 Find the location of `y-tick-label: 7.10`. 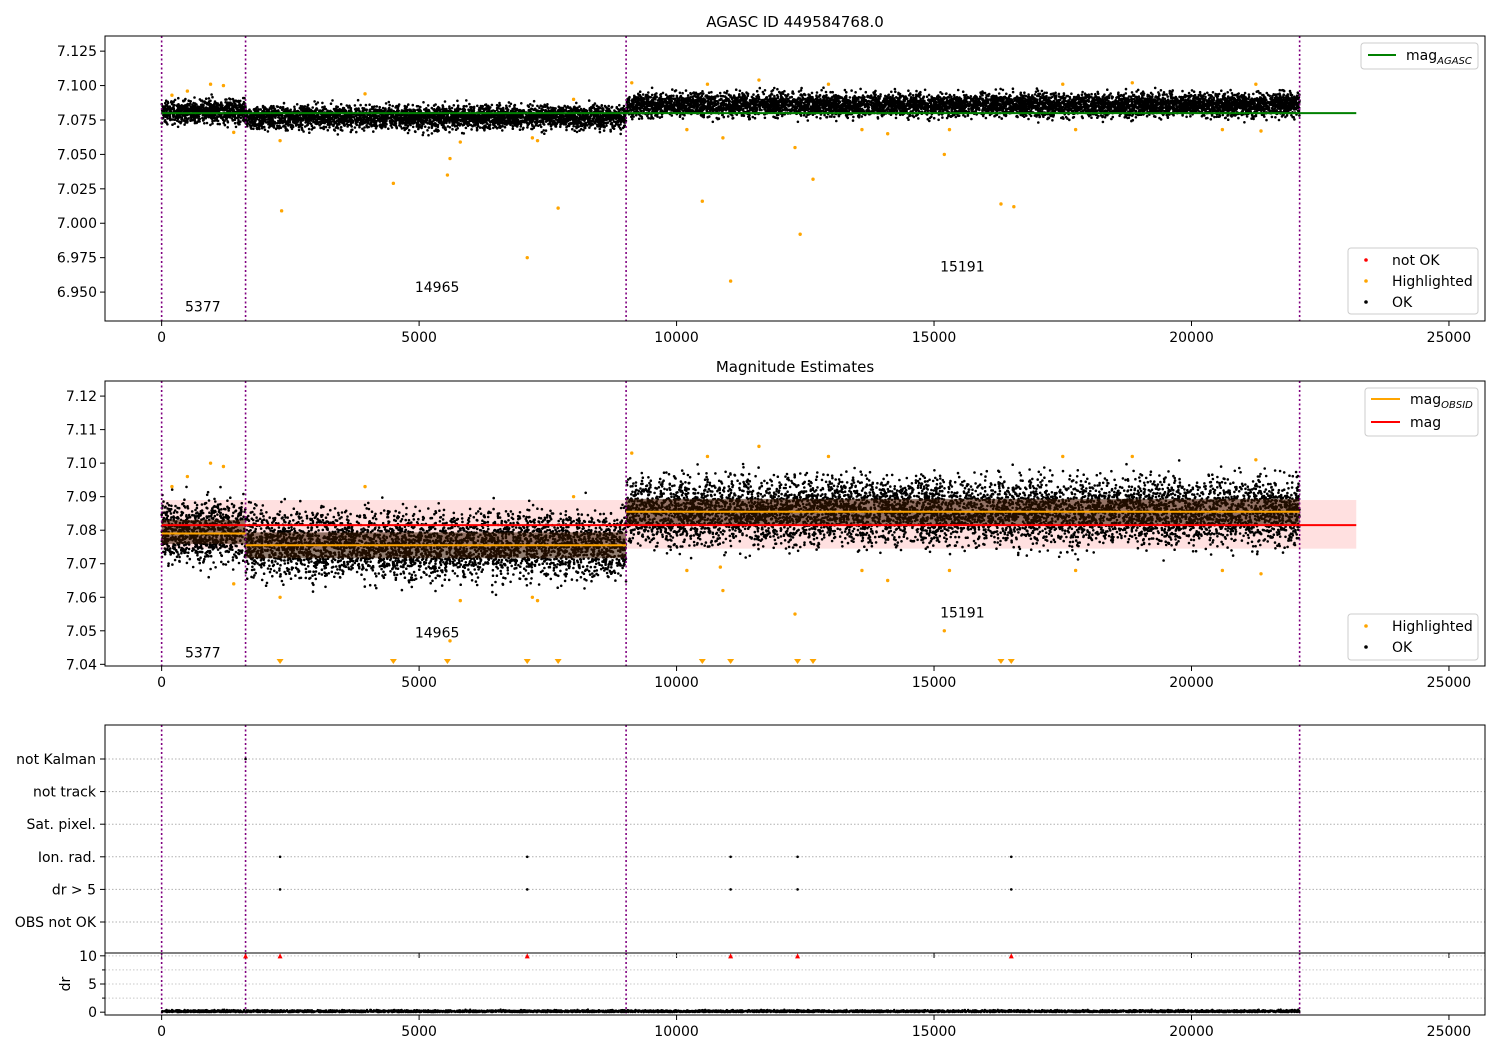

y-tick-label: 7.10 is located at coordinates (81, 464).